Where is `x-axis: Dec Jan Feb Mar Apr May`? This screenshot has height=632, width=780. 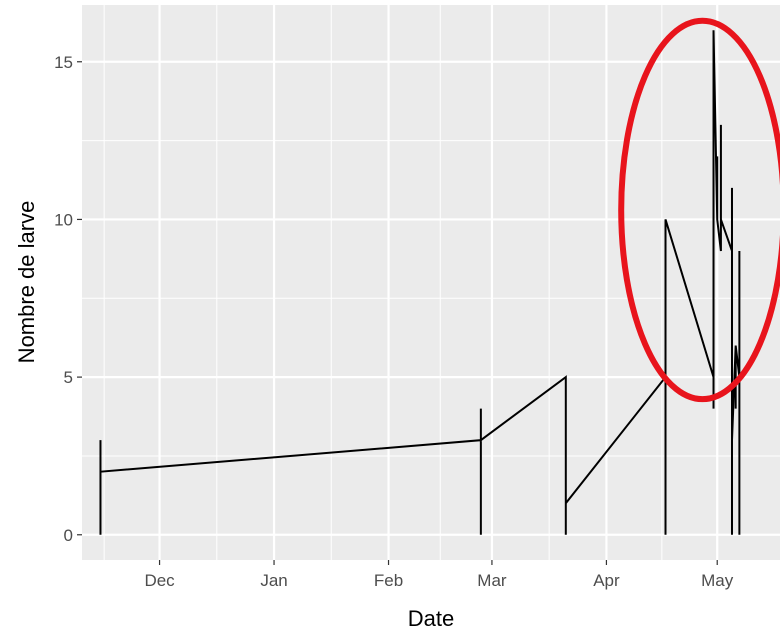 x-axis: Dec Jan Feb Mar Apr May is located at coordinates (439, 575).